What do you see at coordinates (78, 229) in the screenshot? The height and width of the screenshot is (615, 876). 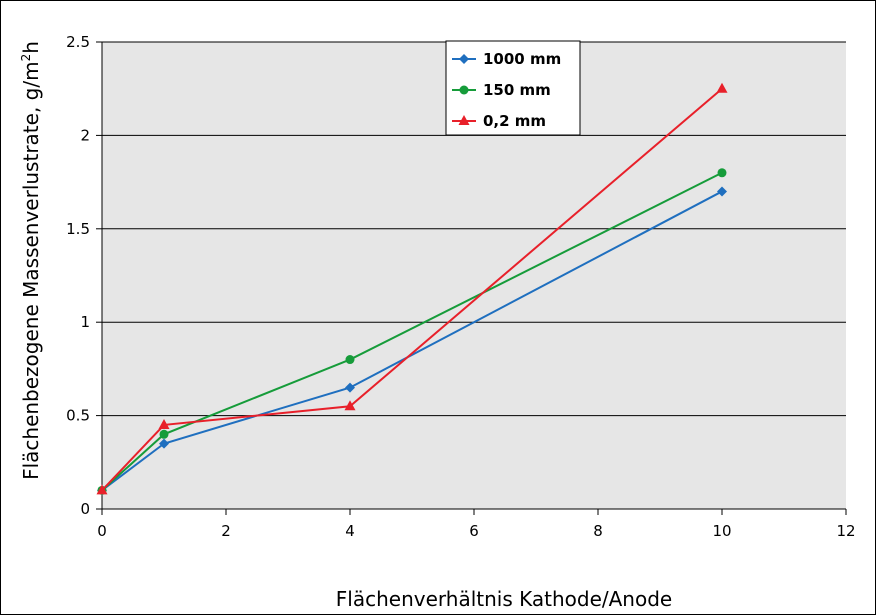 I see `y-tick-label-3: 1.5` at bounding box center [78, 229].